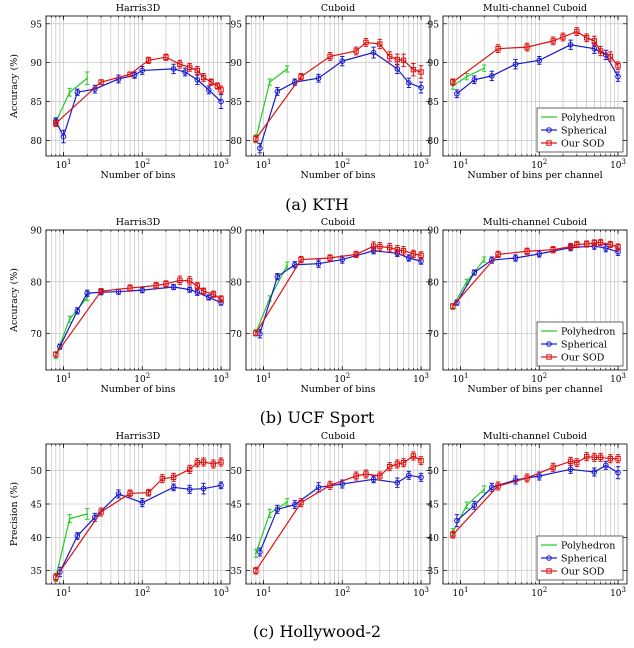 This screenshot has height=648, width=634. Describe the element at coordinates (584, 558) in the screenshot. I see `legend-label: Spherical` at that location.